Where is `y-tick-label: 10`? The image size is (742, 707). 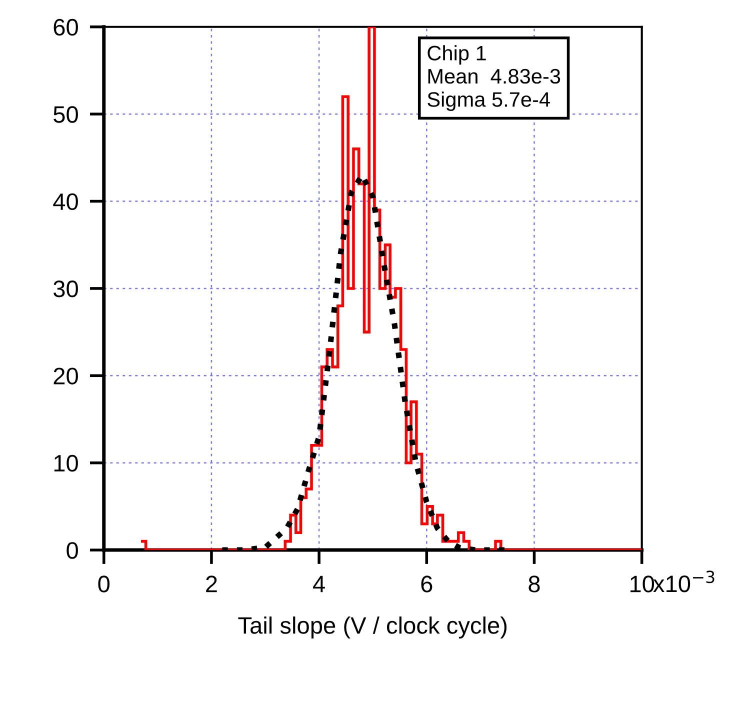
y-tick-label: 10 is located at coordinates (66, 463).